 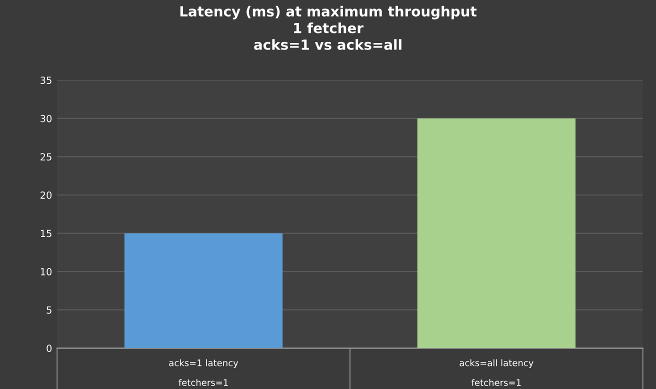 What do you see at coordinates (49, 310) in the screenshot?
I see `y-tick-label: 5` at bounding box center [49, 310].